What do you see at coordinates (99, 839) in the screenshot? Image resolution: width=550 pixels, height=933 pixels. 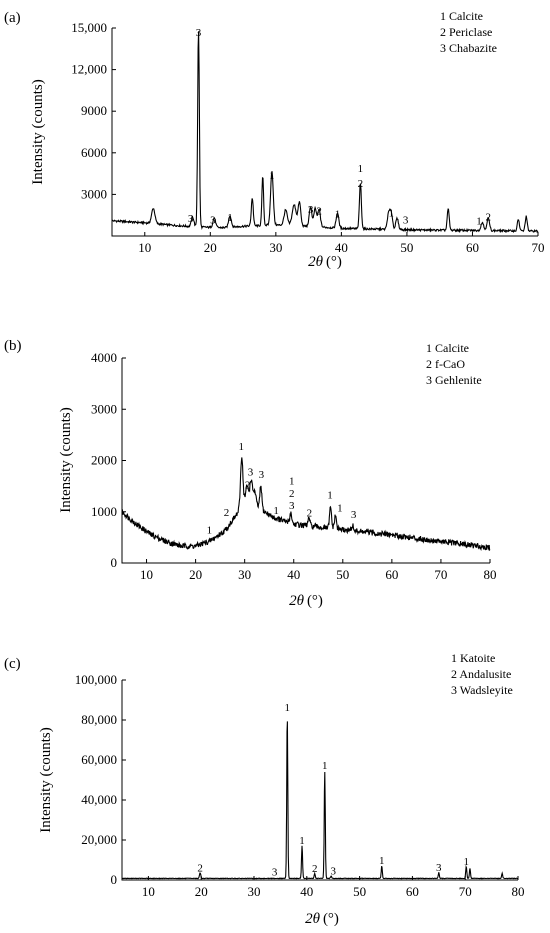 I see `y-tick-label: 20,000` at bounding box center [99, 839].